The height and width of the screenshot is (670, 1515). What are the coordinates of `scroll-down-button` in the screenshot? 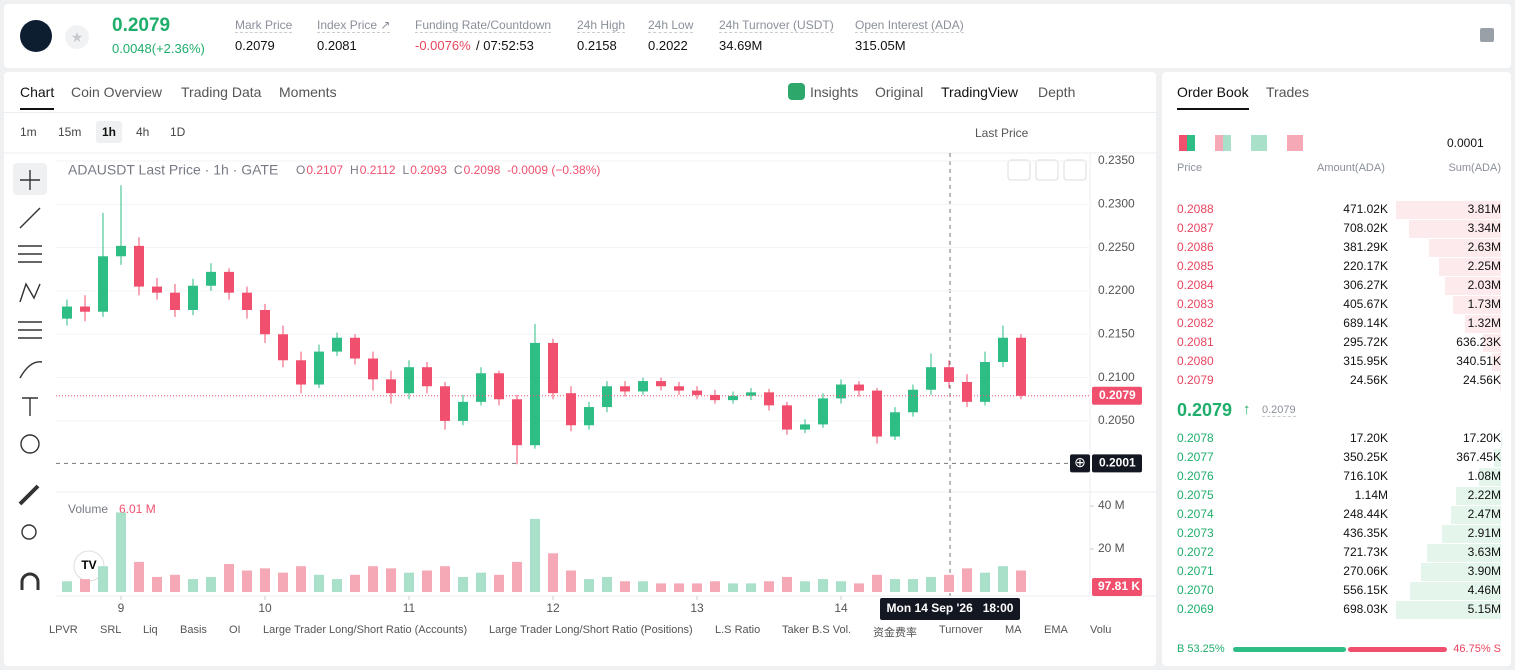 It's located at (1019, 170).